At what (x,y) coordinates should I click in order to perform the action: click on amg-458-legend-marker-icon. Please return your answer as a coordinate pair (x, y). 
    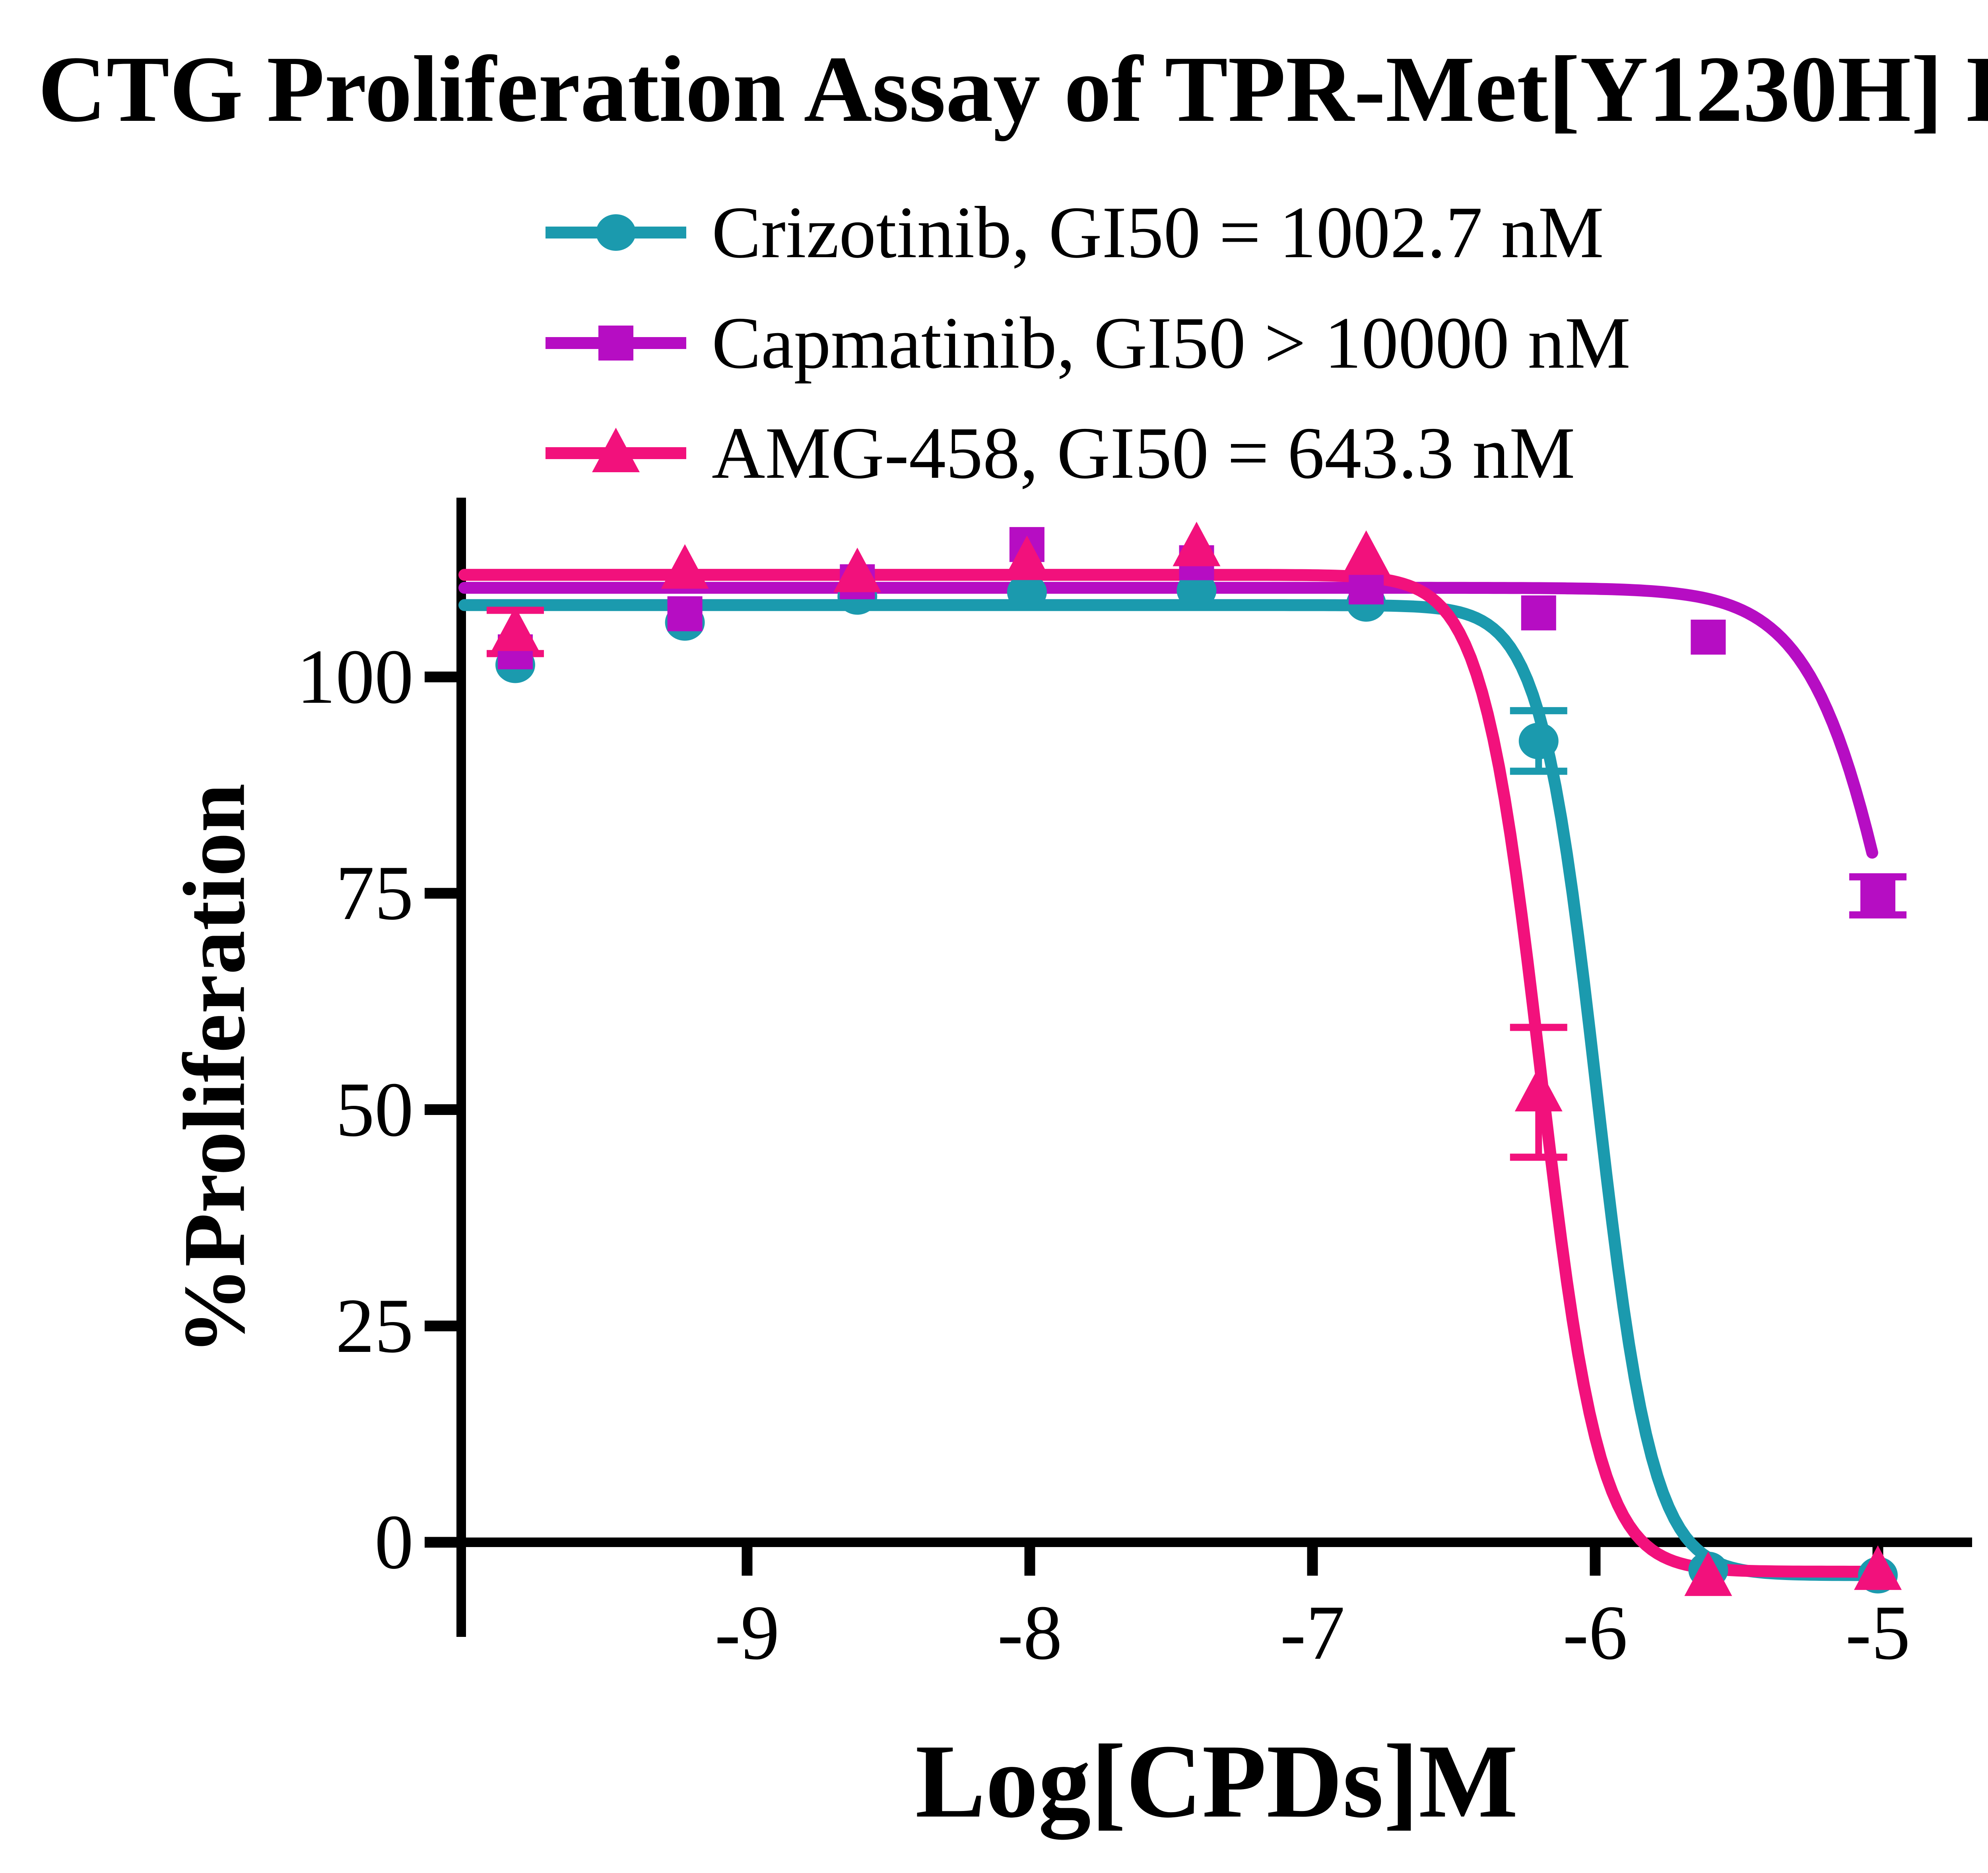
    Looking at the image, I should click on (616, 450).